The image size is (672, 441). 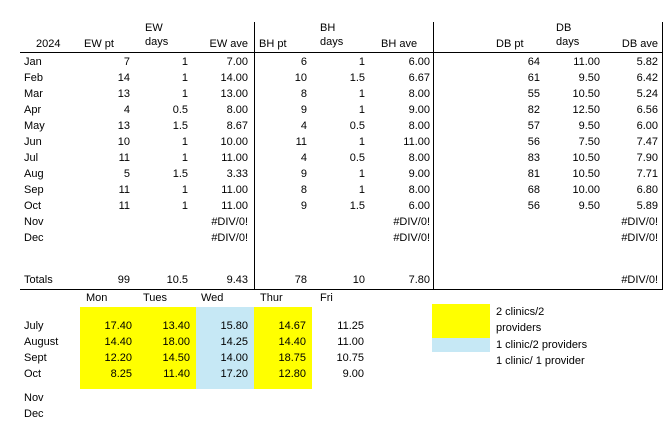 I want to click on header-underline, so click(x=341, y=52).